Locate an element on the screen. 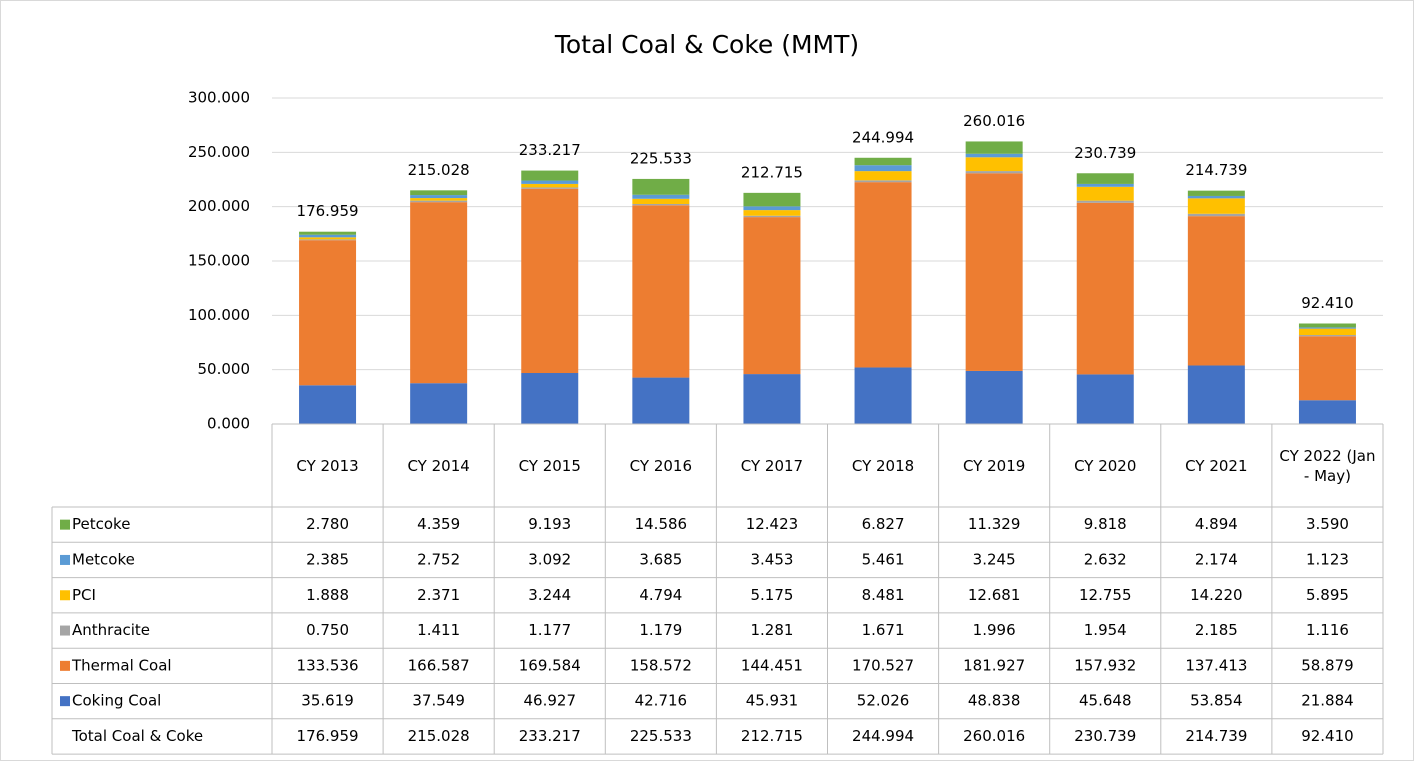  y-tick-label: 150.000 is located at coordinates (219, 261).